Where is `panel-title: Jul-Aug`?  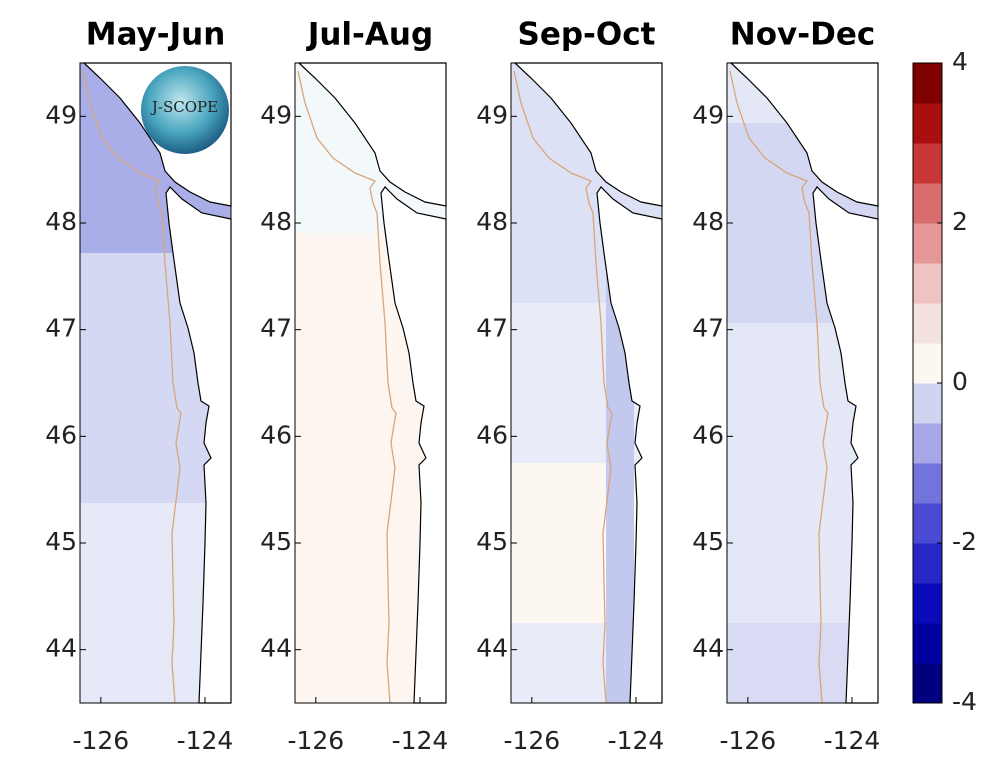
panel-title: Jul-Aug is located at coordinates (369, 35).